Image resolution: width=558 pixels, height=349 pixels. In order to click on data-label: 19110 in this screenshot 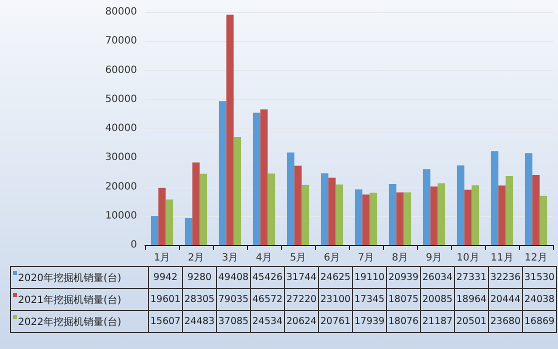, I will do `click(369, 277)`.